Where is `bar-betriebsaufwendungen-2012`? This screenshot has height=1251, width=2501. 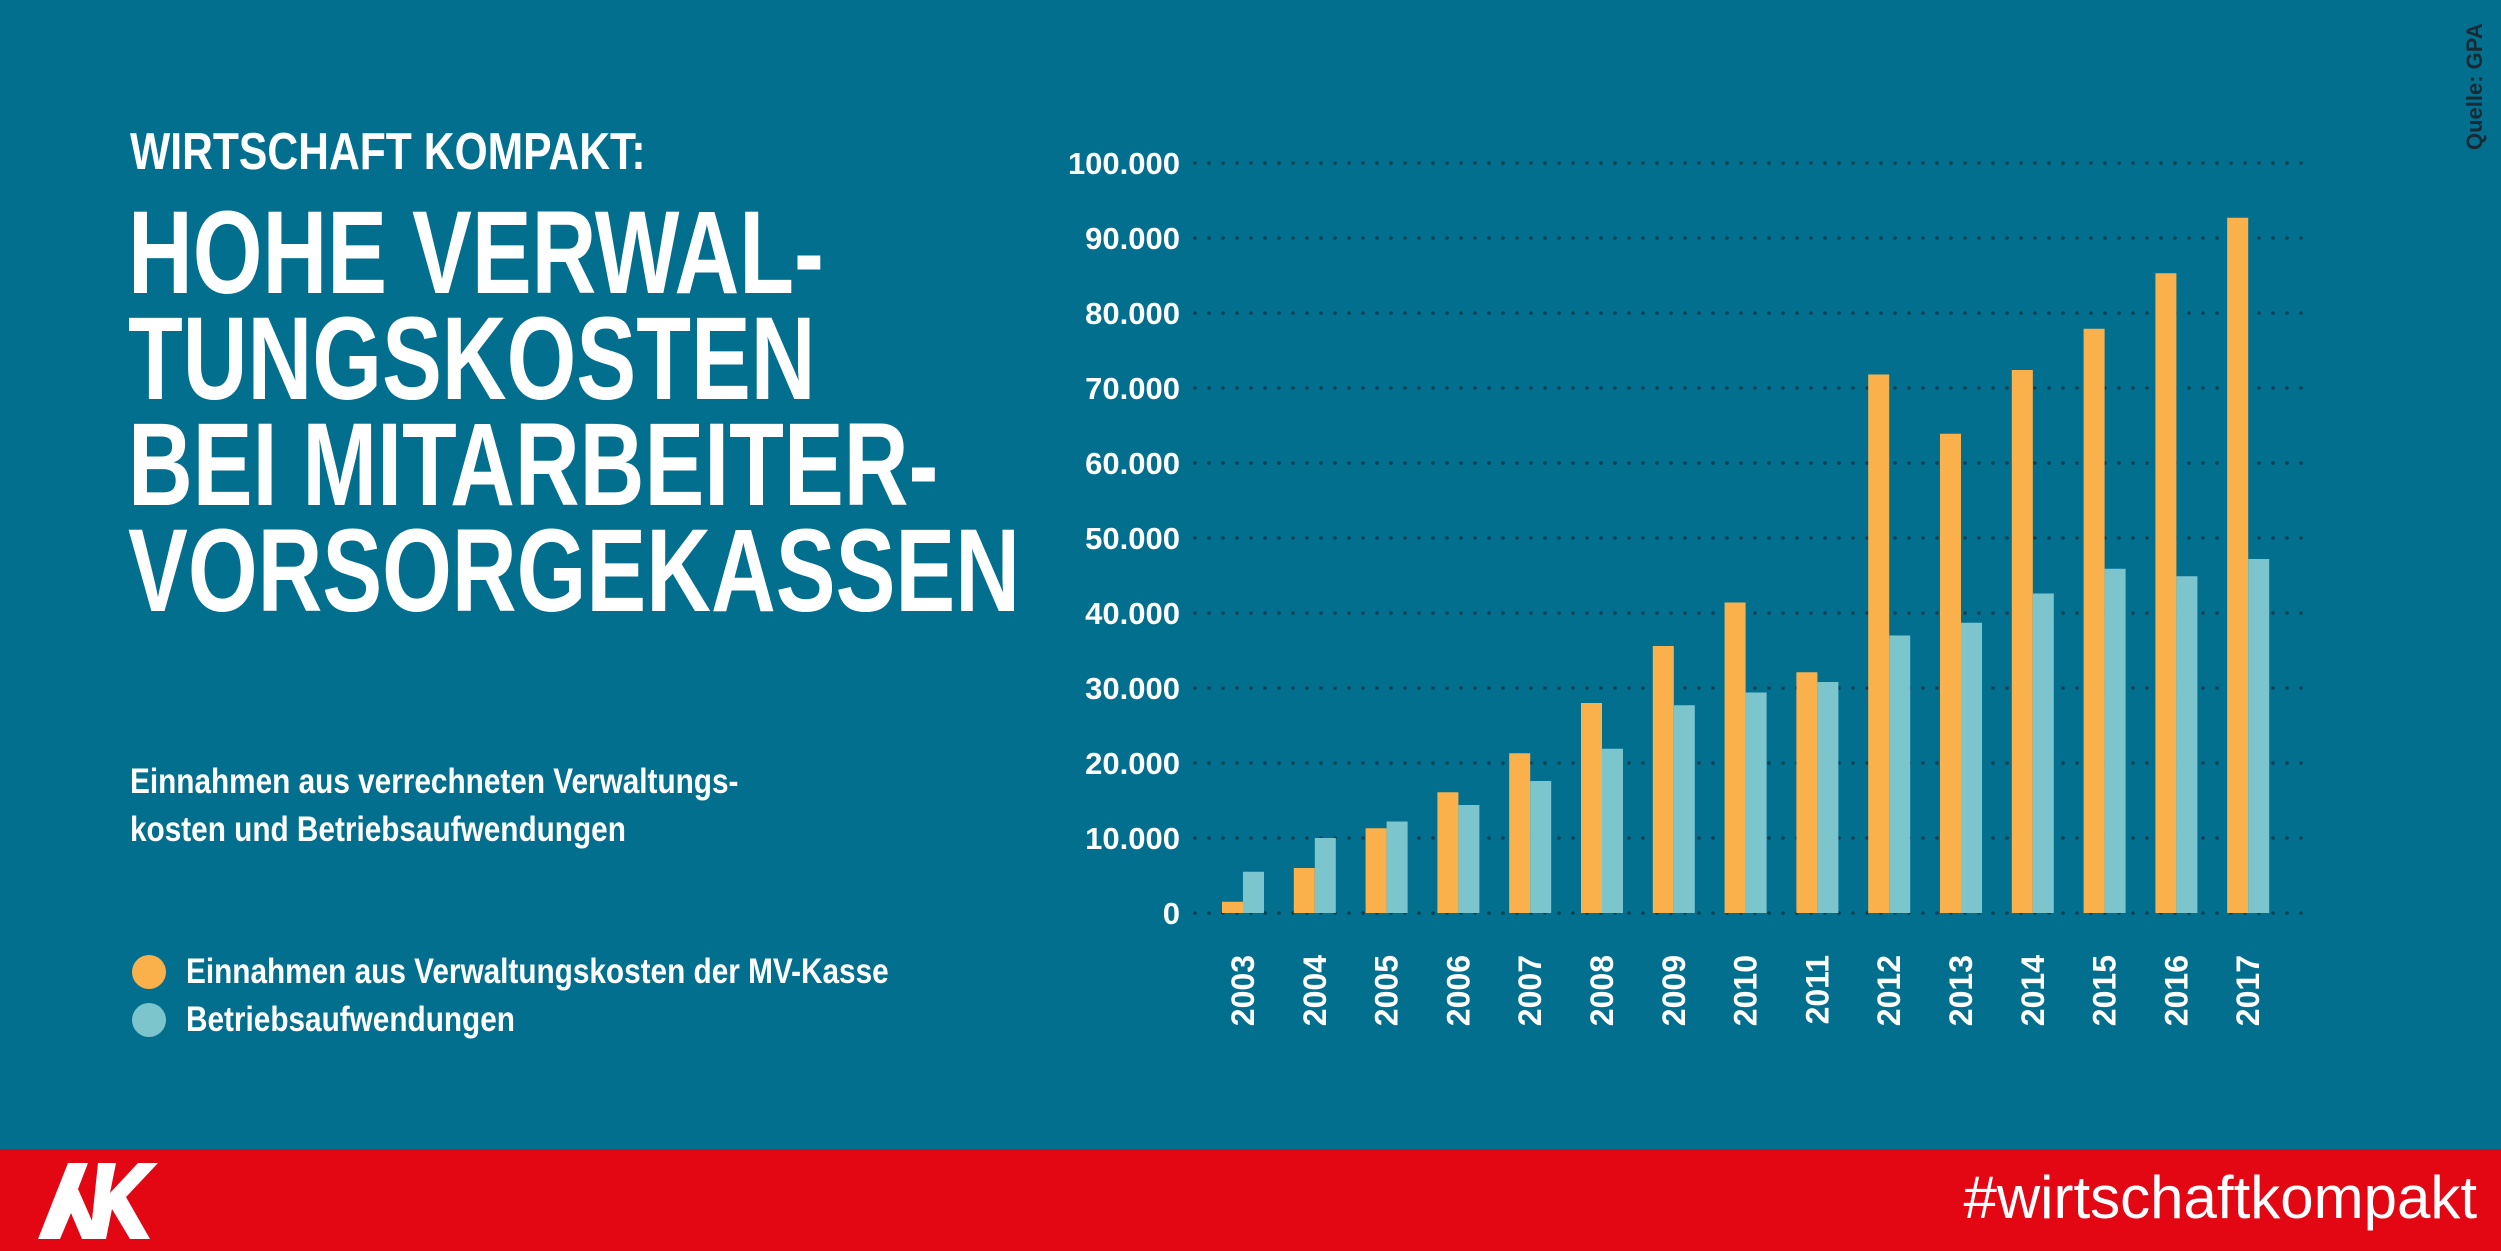 bar-betriebsaufwendungen-2012 is located at coordinates (1900, 774).